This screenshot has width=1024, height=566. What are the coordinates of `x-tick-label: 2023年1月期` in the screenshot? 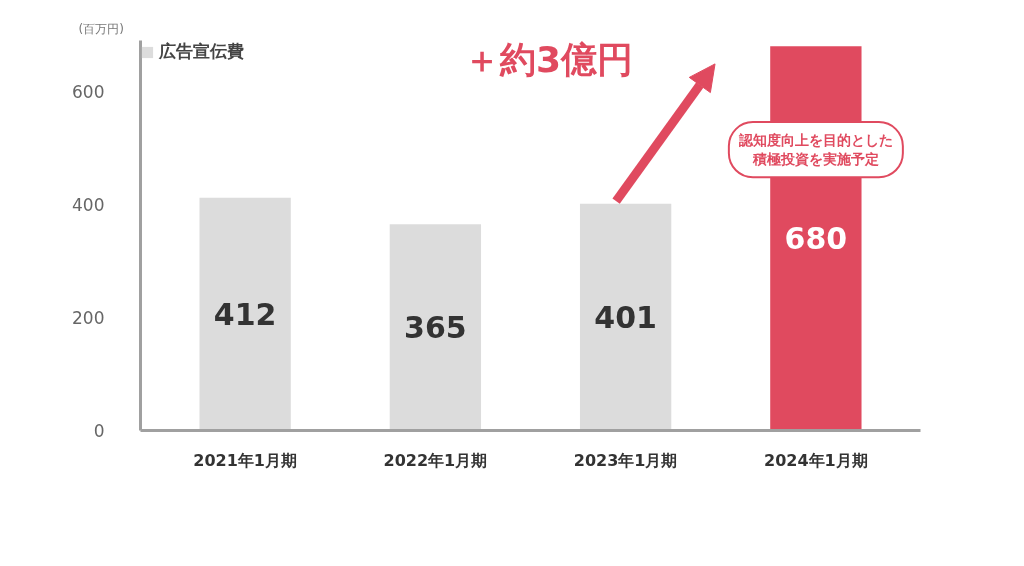 It's located at (625, 460).